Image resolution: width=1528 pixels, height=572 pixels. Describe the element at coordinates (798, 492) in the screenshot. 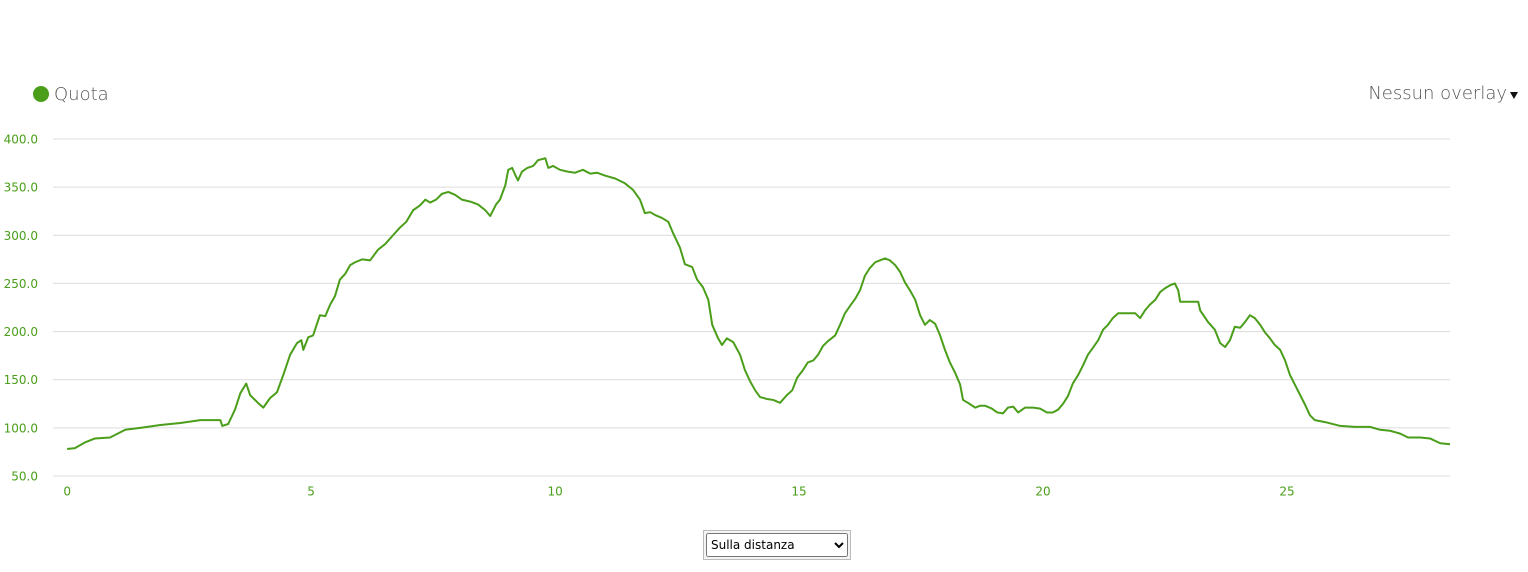

I see `x-tick-label: 15` at that location.